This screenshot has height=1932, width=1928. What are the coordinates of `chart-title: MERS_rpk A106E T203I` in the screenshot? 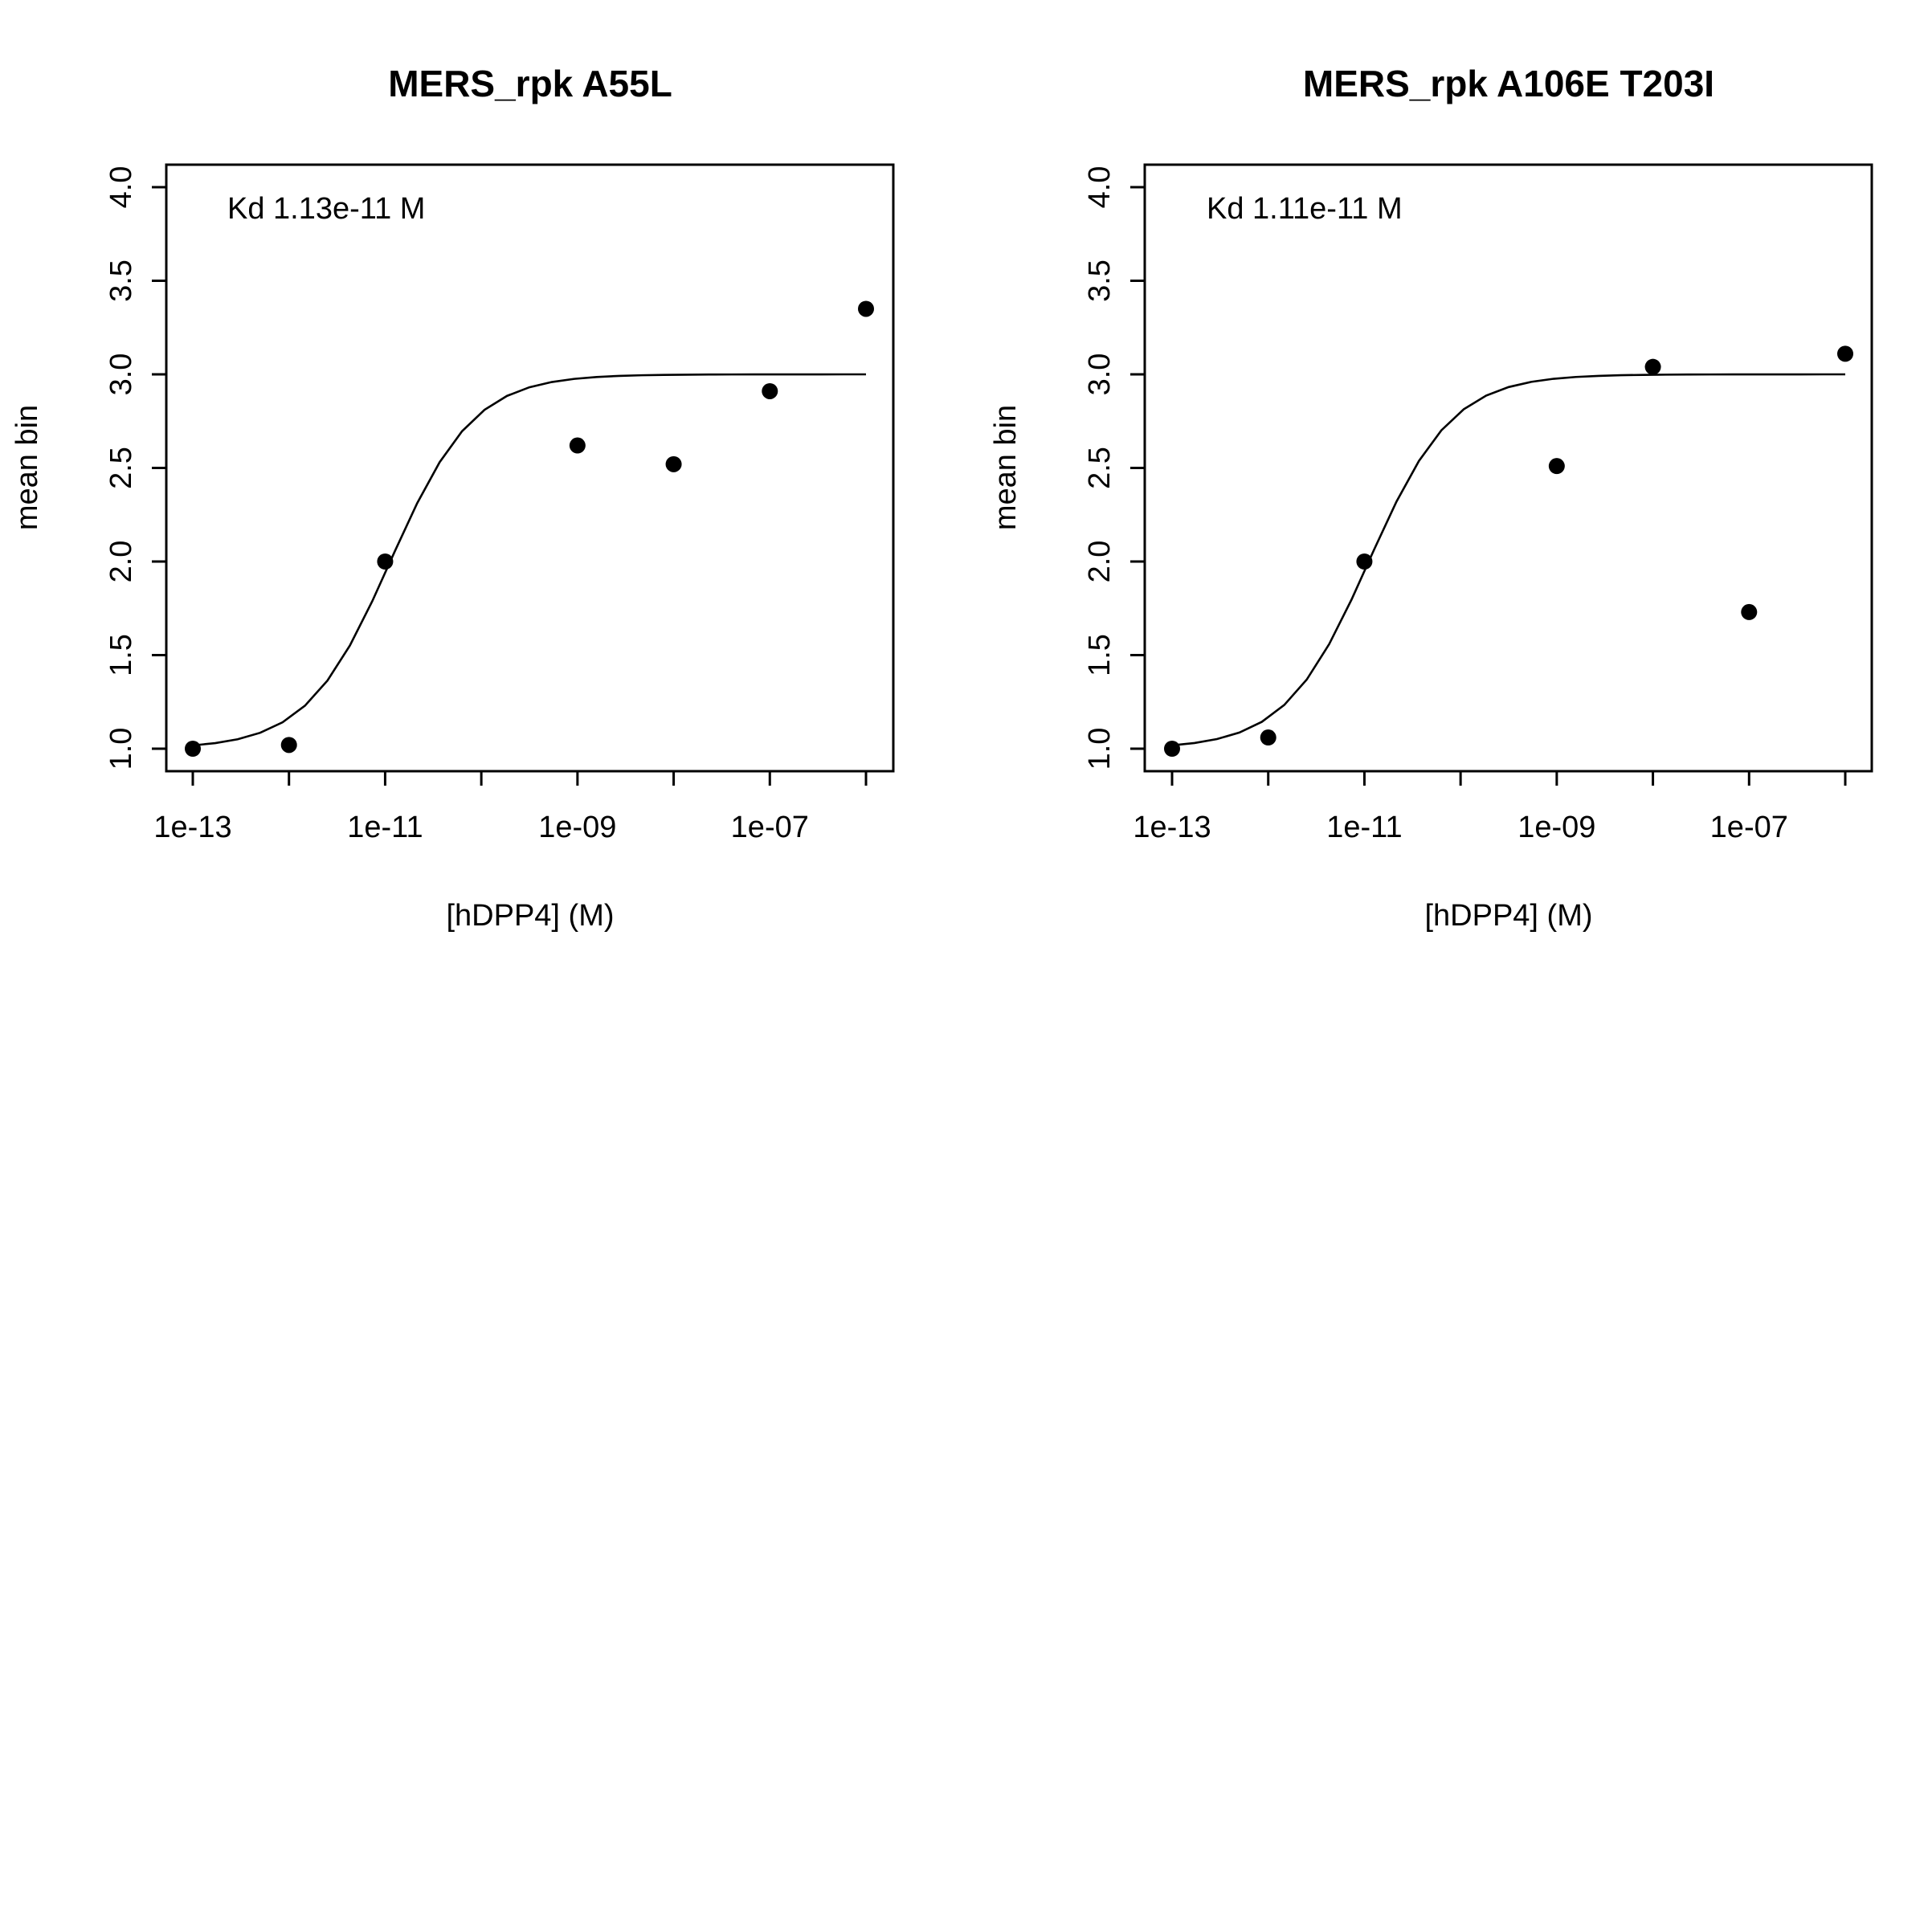 It's located at (1508, 83).